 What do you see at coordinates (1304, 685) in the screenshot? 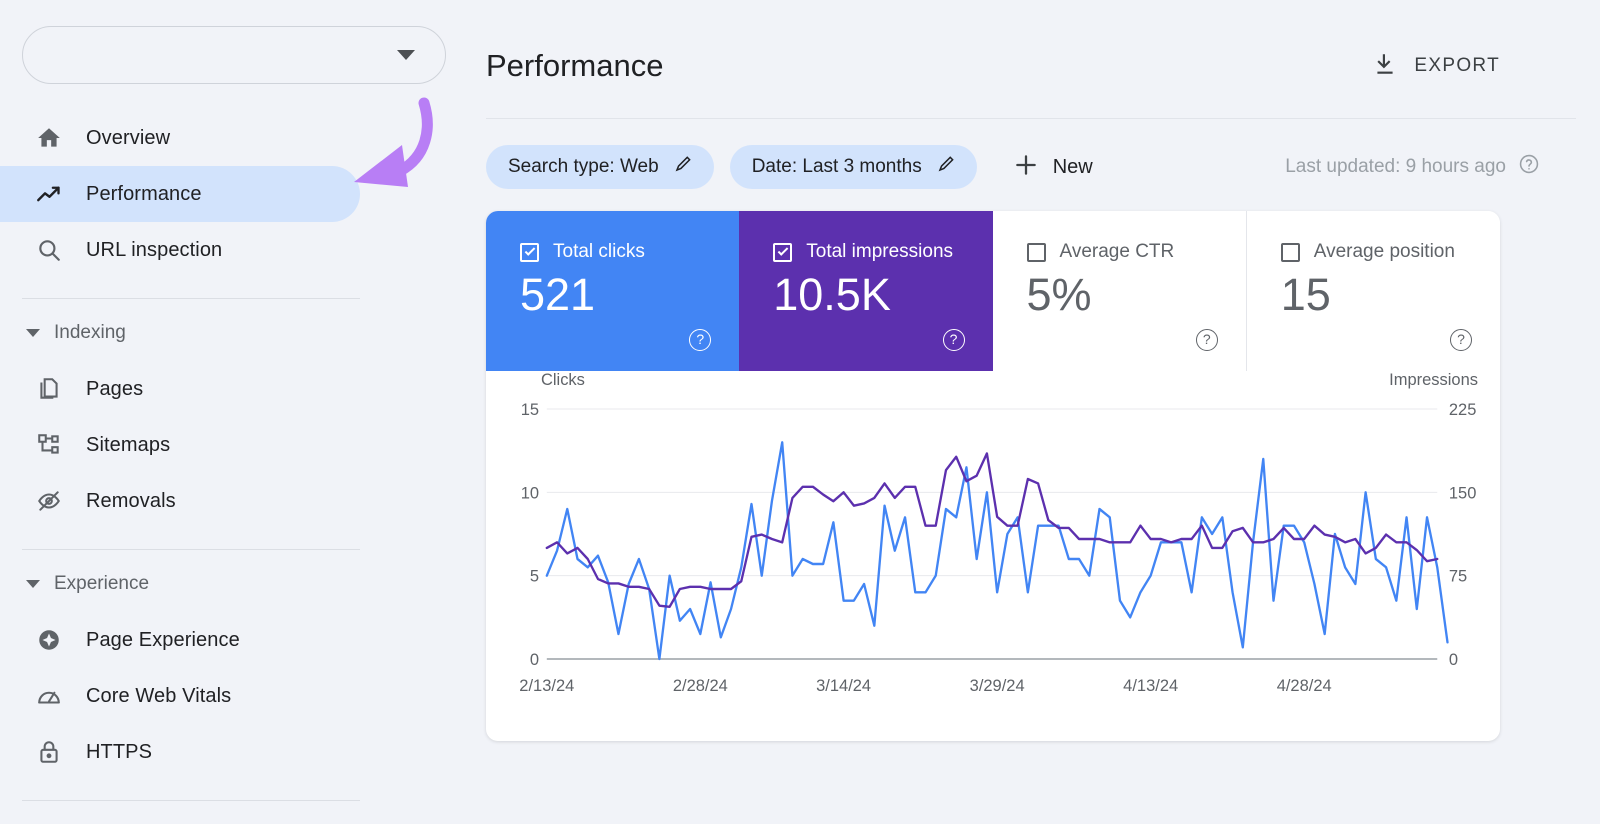
I see `svg-text: 4/28/24` at bounding box center [1304, 685].